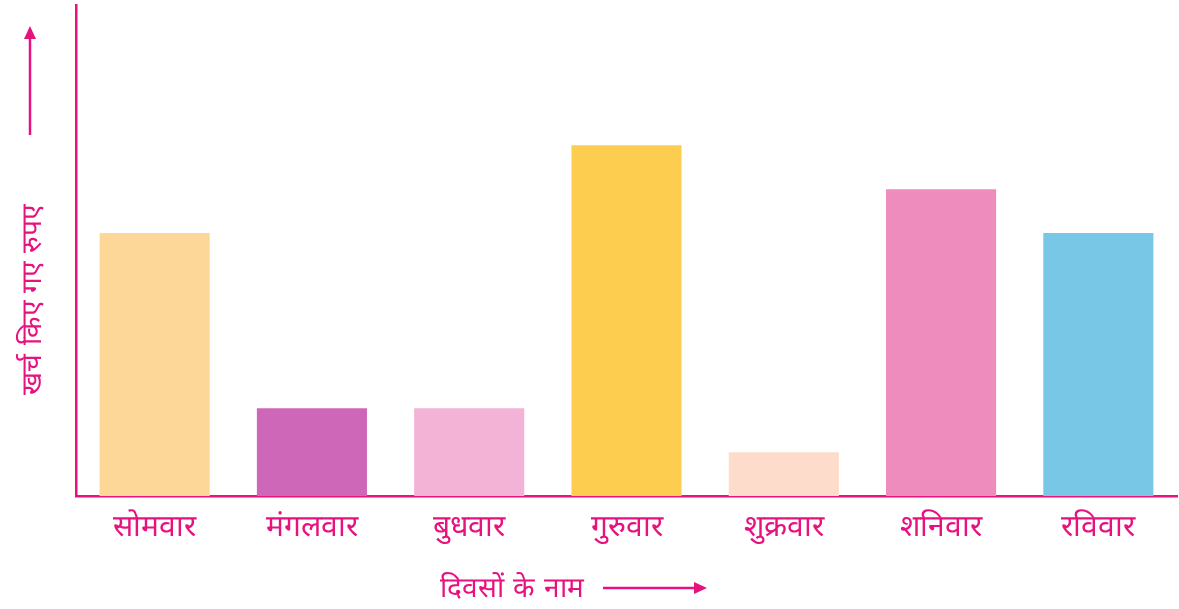 The width and height of the screenshot is (1179, 609). Describe the element at coordinates (1099, 525) in the screenshot. I see `x-tick-label: रविवार` at that location.